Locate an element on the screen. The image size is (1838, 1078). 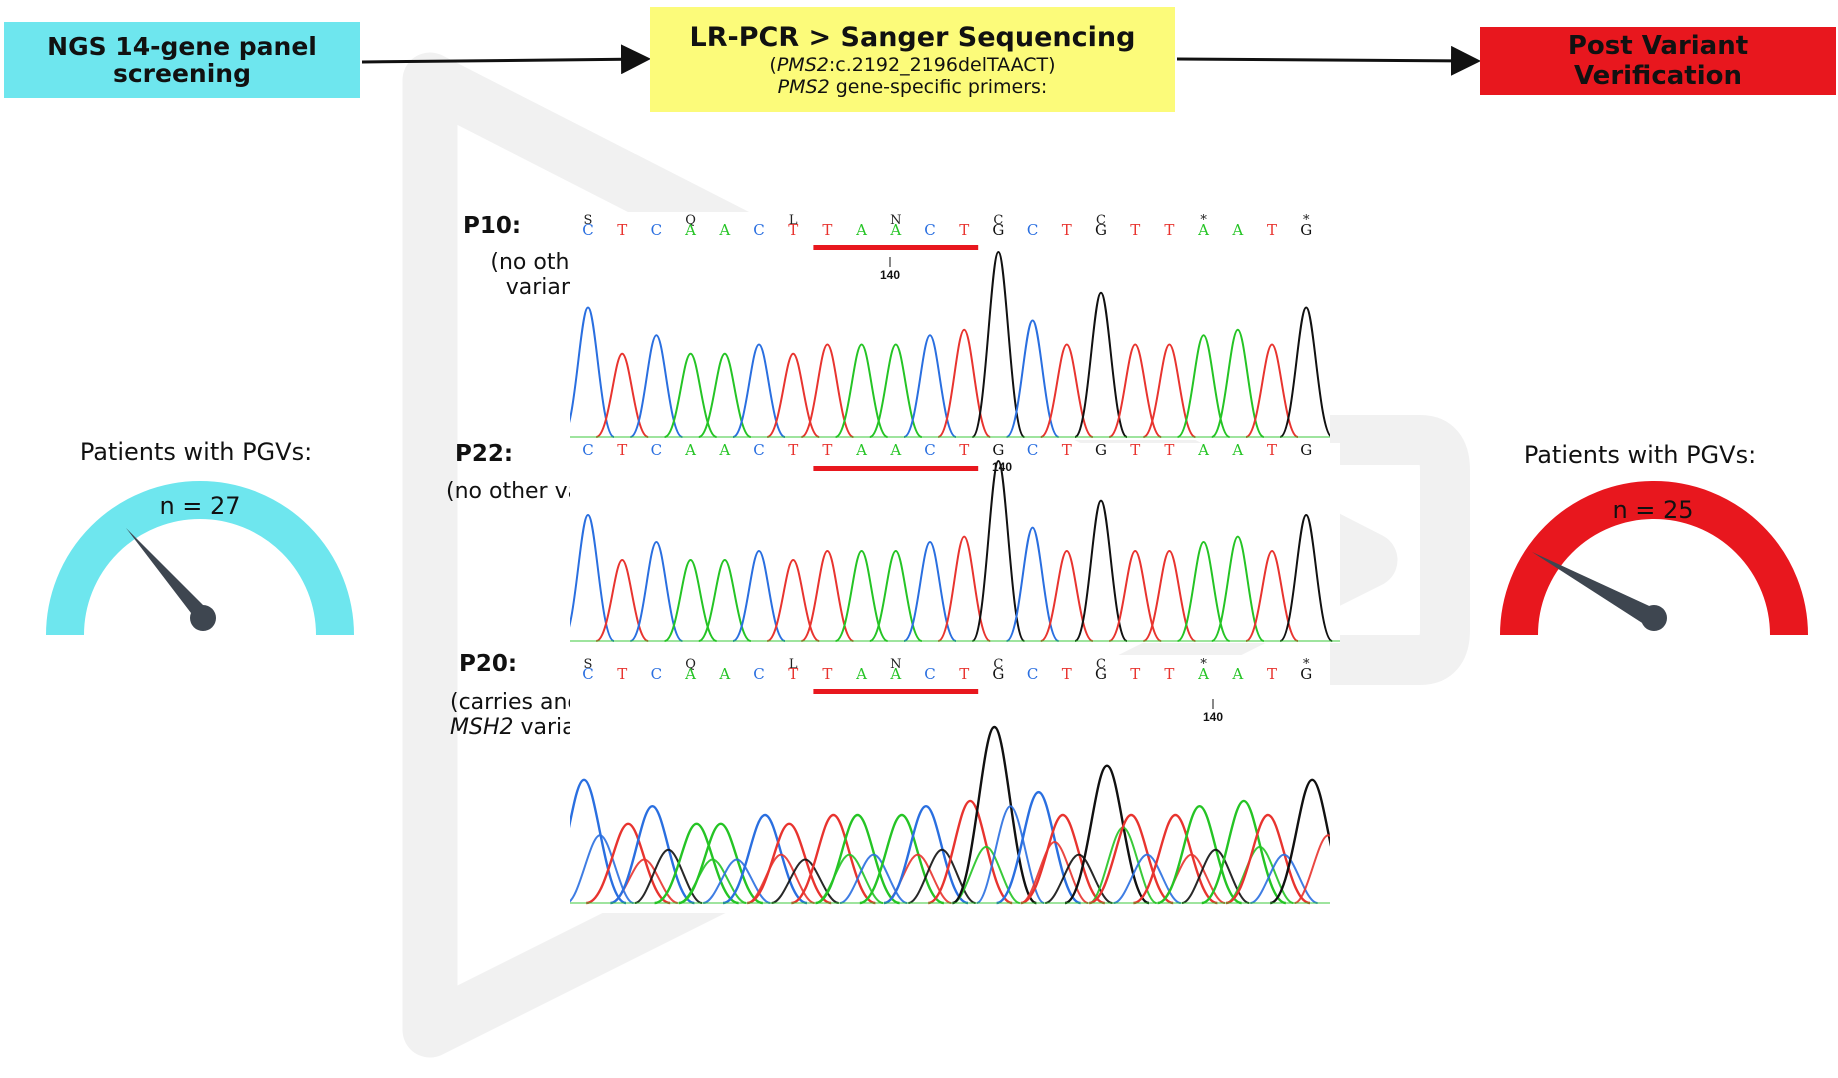
primer-gene-name: PMS2 is located at coordinates (803, 86).